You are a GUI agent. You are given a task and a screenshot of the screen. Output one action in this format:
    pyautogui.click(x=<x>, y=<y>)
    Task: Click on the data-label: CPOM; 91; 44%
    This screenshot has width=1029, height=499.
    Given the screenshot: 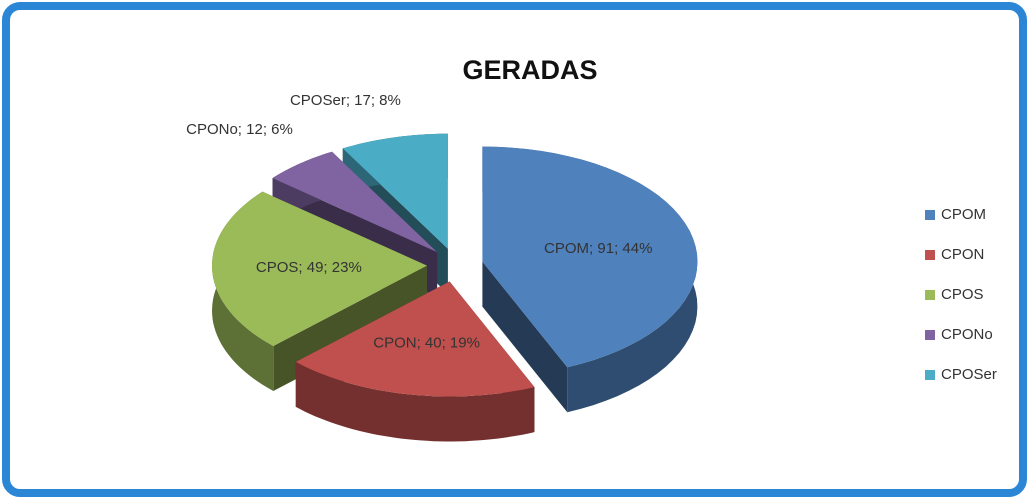 What is the action you would take?
    pyautogui.click(x=598, y=248)
    